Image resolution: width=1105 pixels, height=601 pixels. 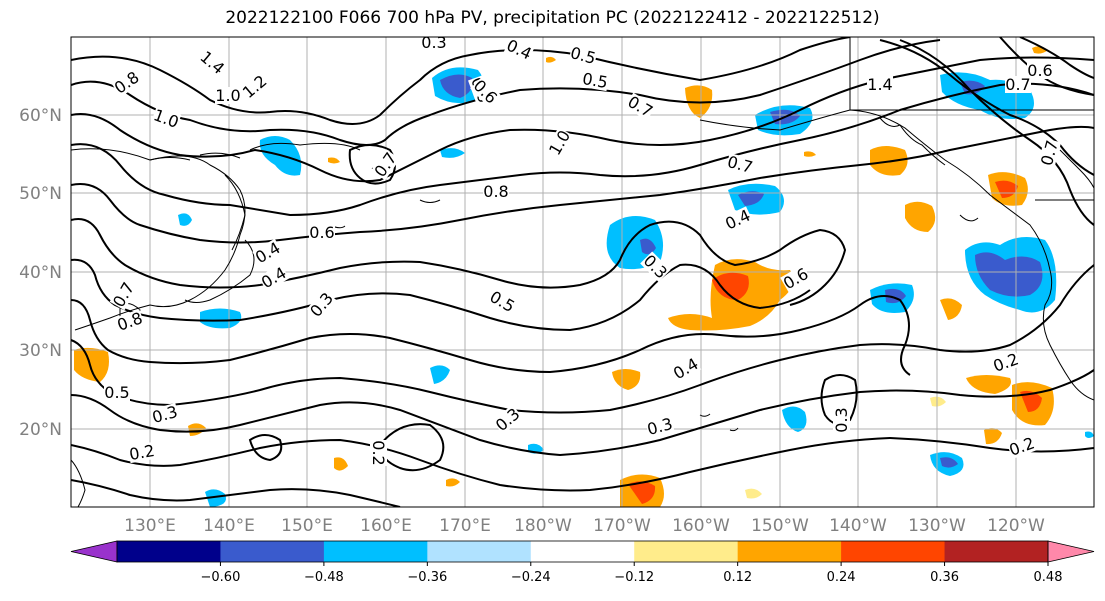 What do you see at coordinates (94, 551) in the screenshot?
I see `colorbar-extend-low` at bounding box center [94, 551].